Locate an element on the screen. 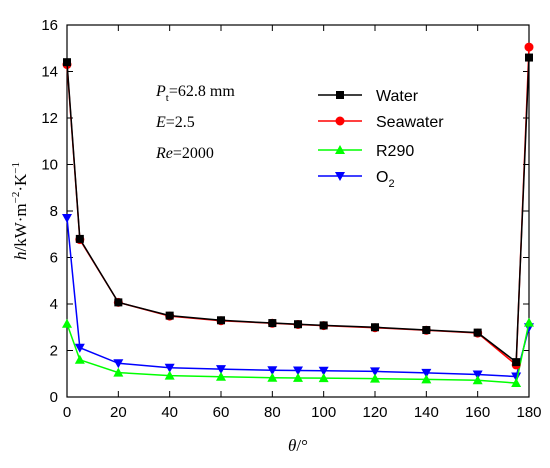  x-tick-label: 40 is located at coordinates (169, 412).